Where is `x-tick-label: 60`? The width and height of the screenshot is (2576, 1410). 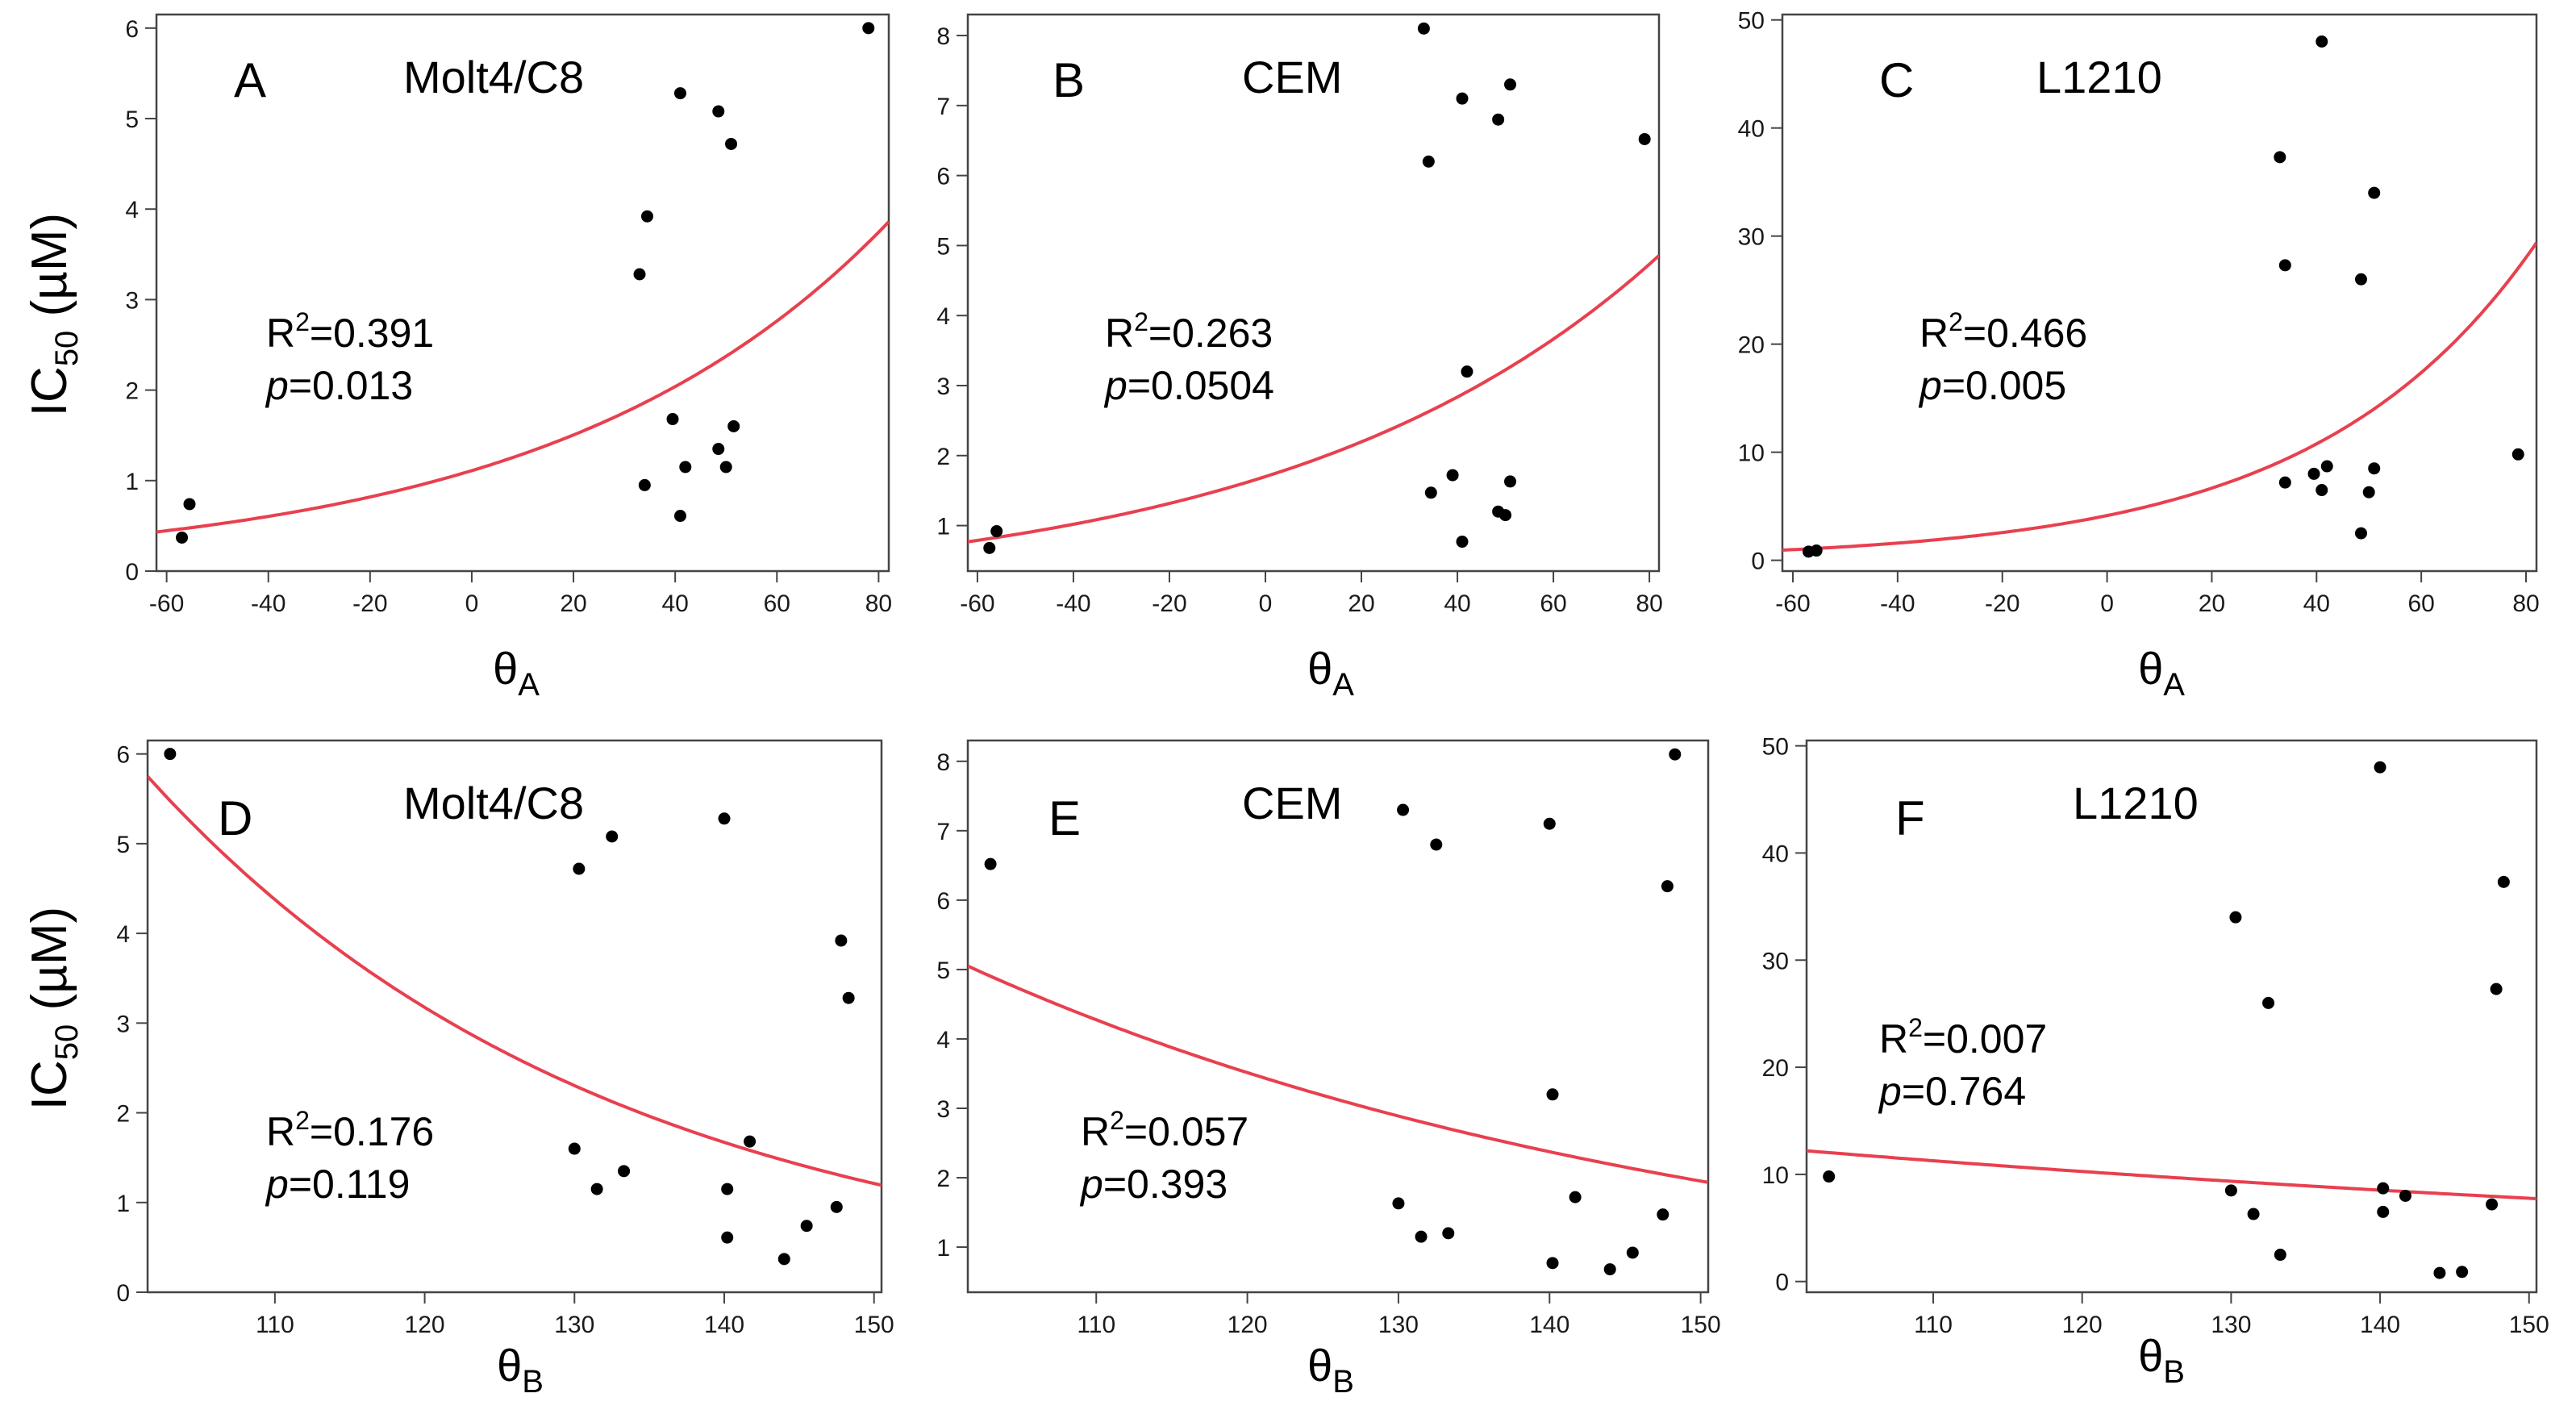
x-tick-label: 60 is located at coordinates (777, 603).